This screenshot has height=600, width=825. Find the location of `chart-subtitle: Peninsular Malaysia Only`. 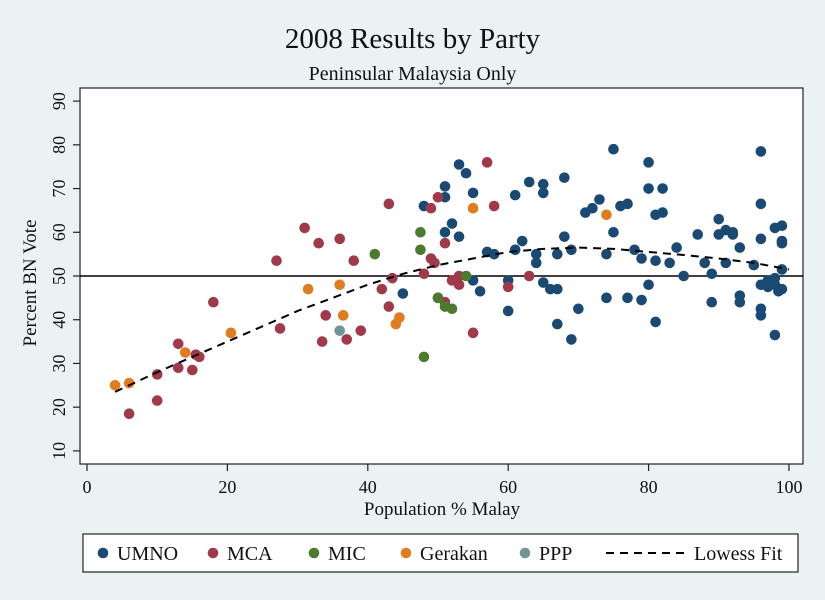

chart-subtitle: Peninsular Malaysia Only is located at coordinates (413, 74).